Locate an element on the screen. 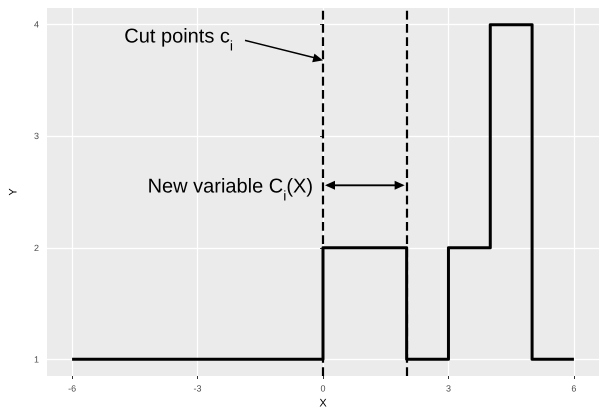  x-tick-label: -3 is located at coordinates (198, 389).